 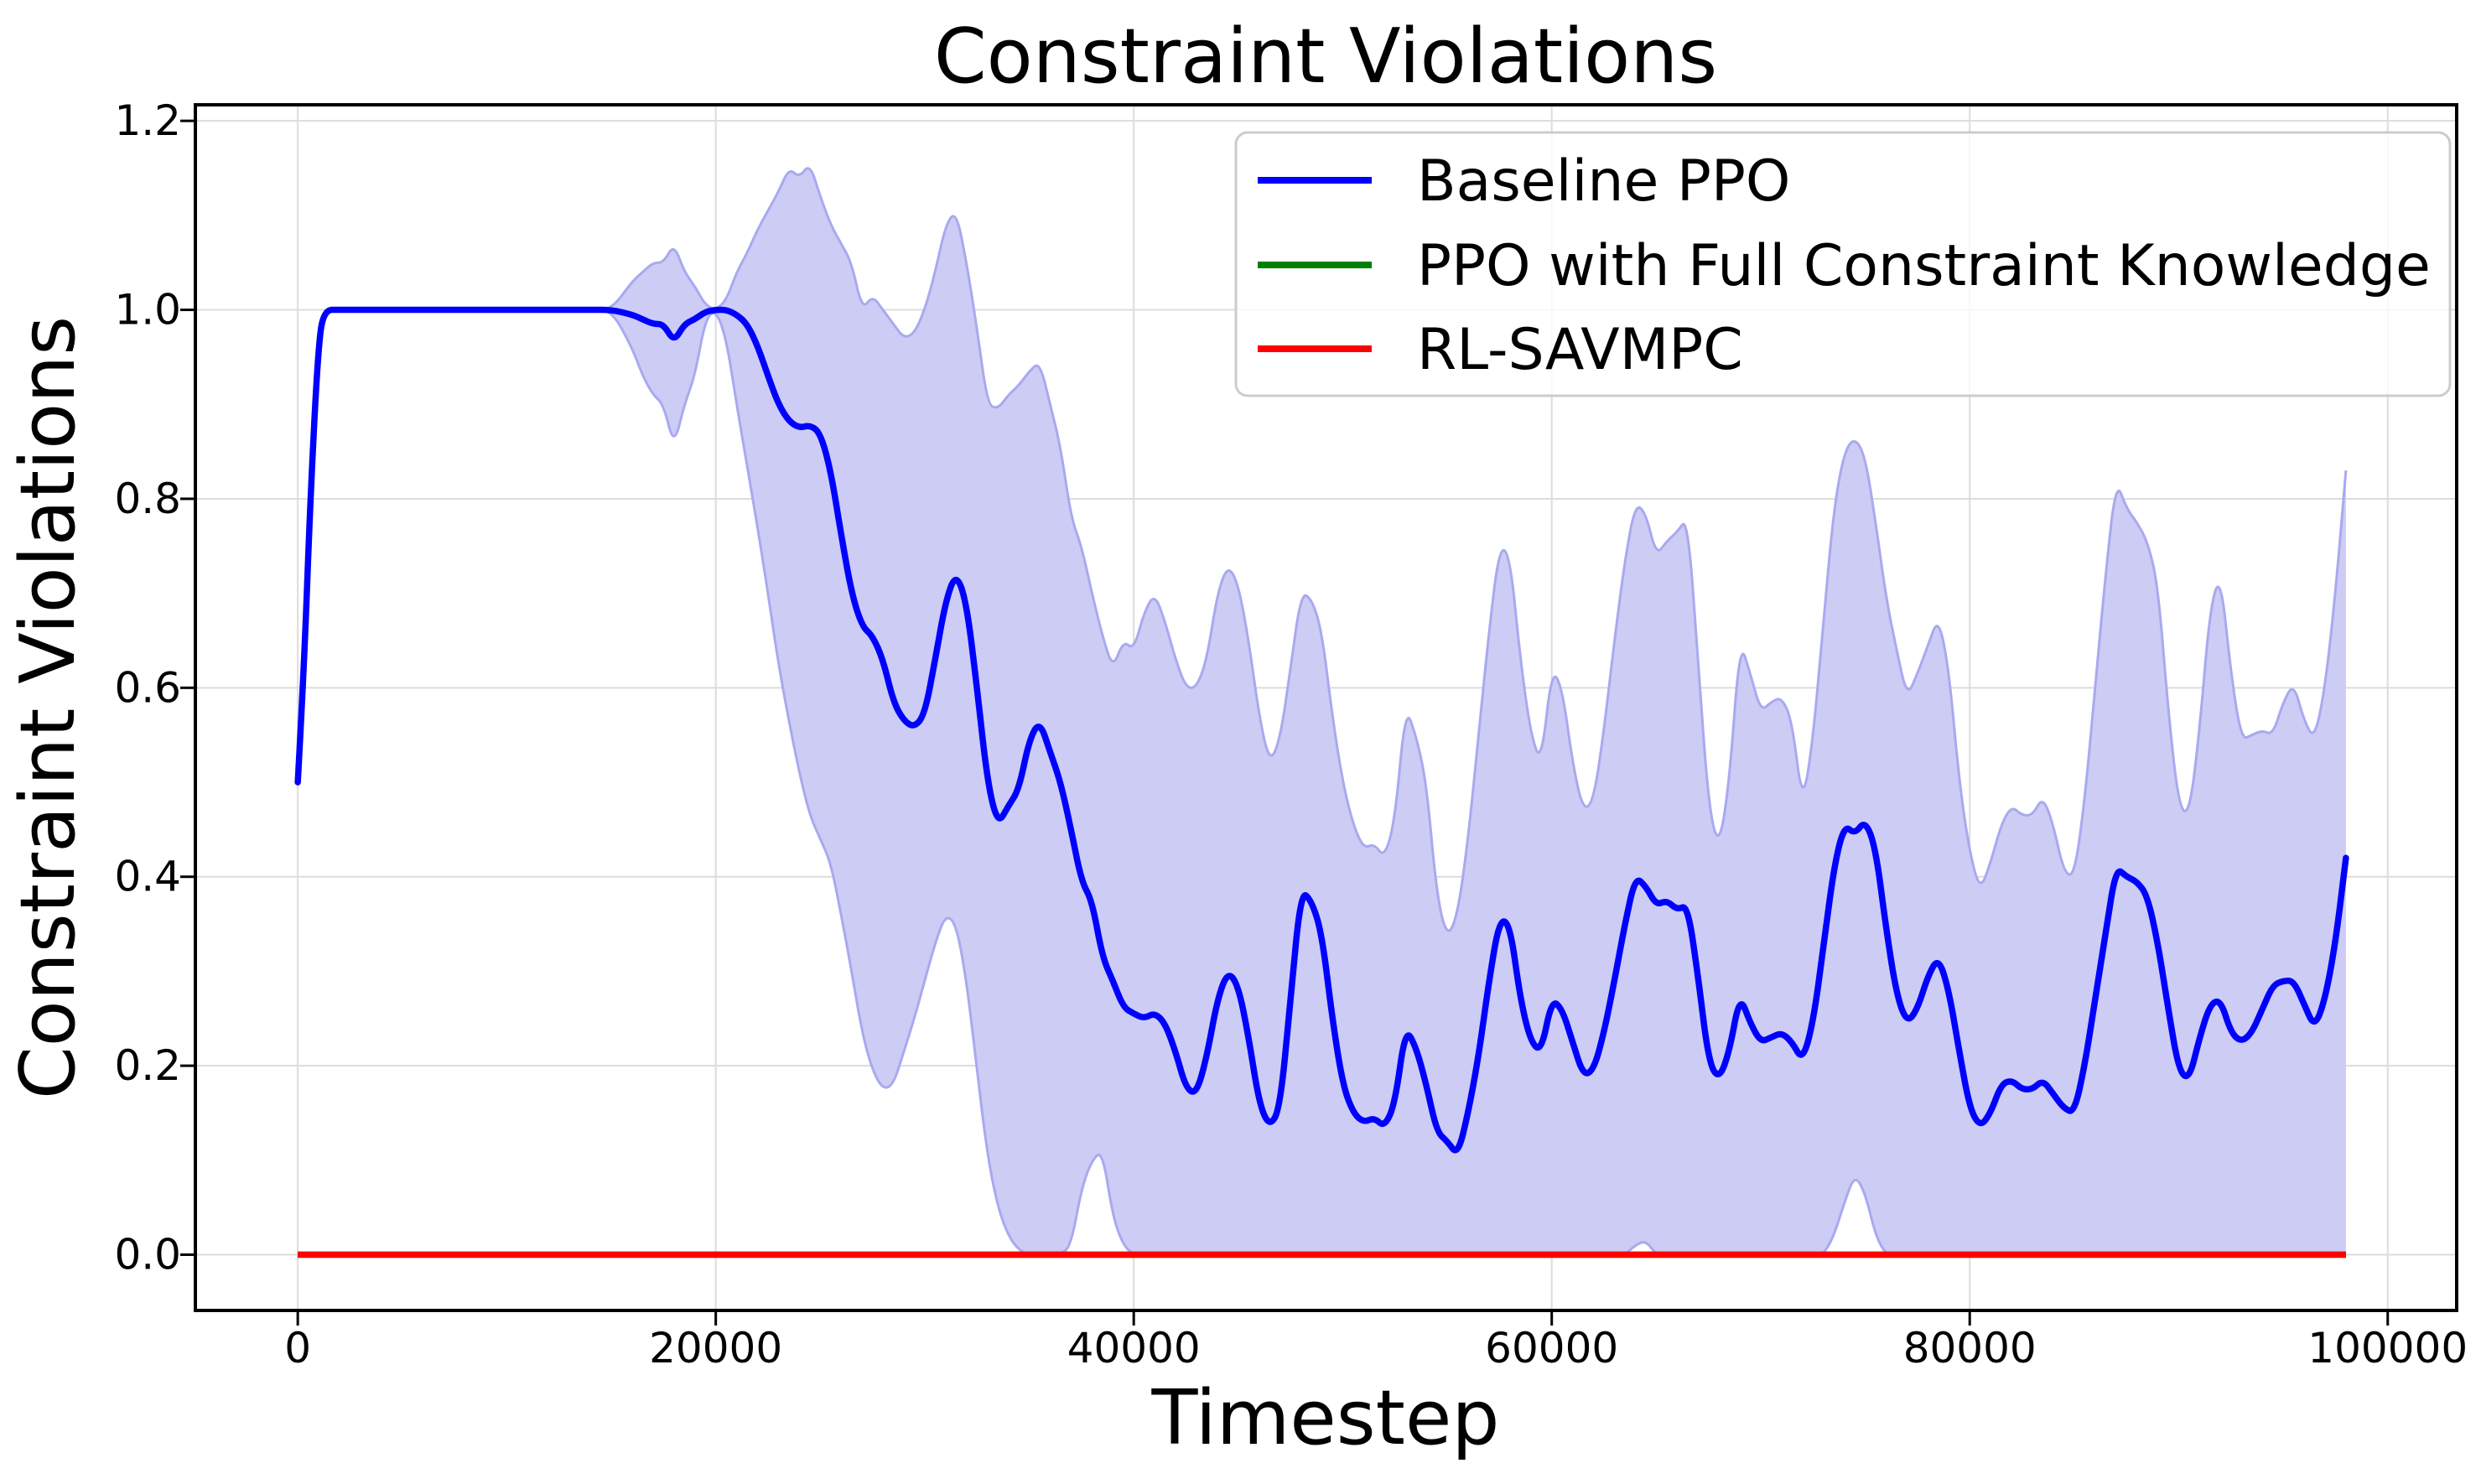 What do you see at coordinates (715, 1348) in the screenshot?
I see `x-tick-label: 20000` at bounding box center [715, 1348].